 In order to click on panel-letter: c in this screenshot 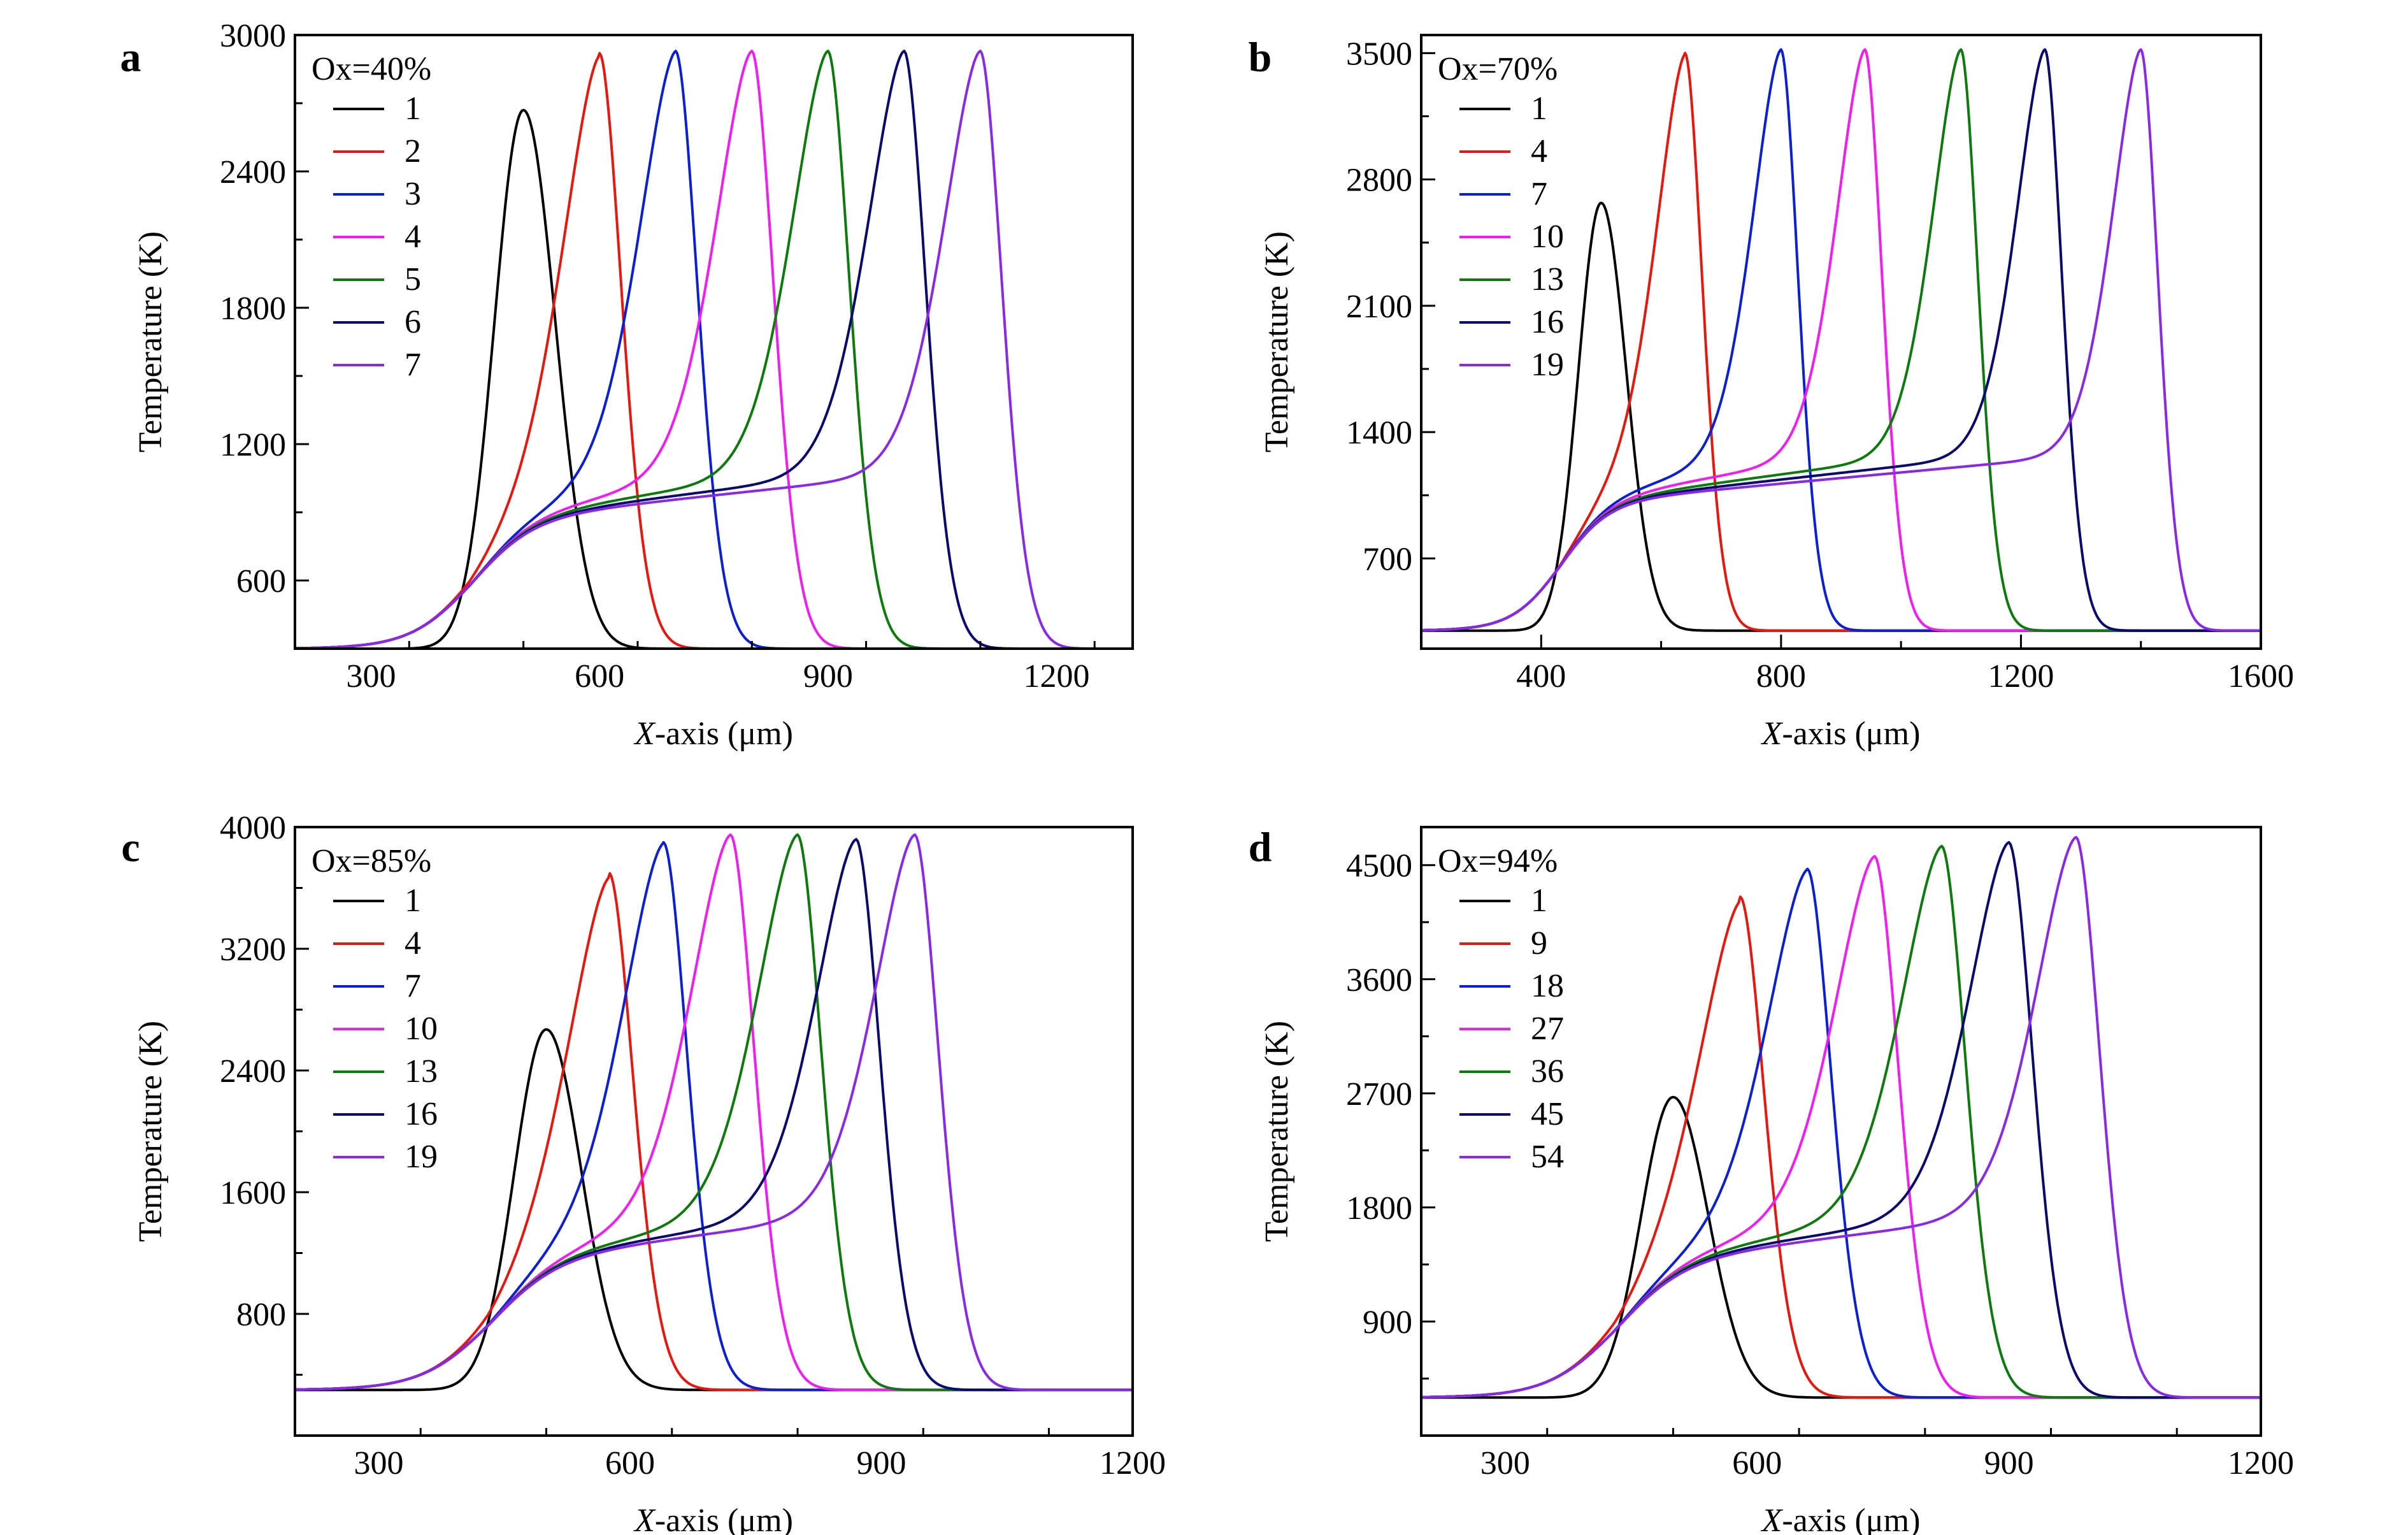, I will do `click(130, 847)`.